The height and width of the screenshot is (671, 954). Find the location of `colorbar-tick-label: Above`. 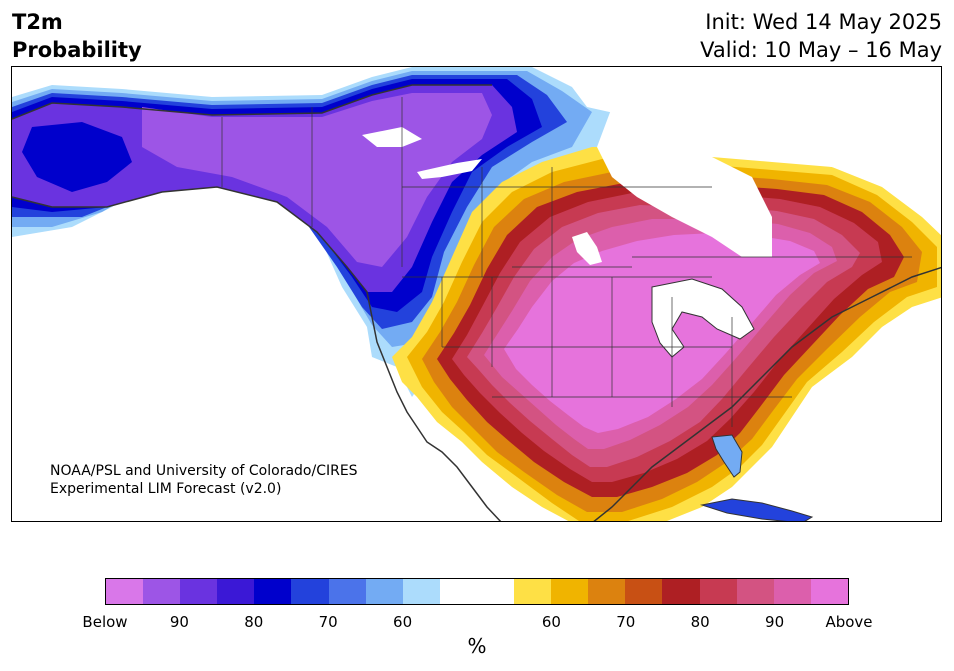

colorbar-tick-label: Above is located at coordinates (849, 622).